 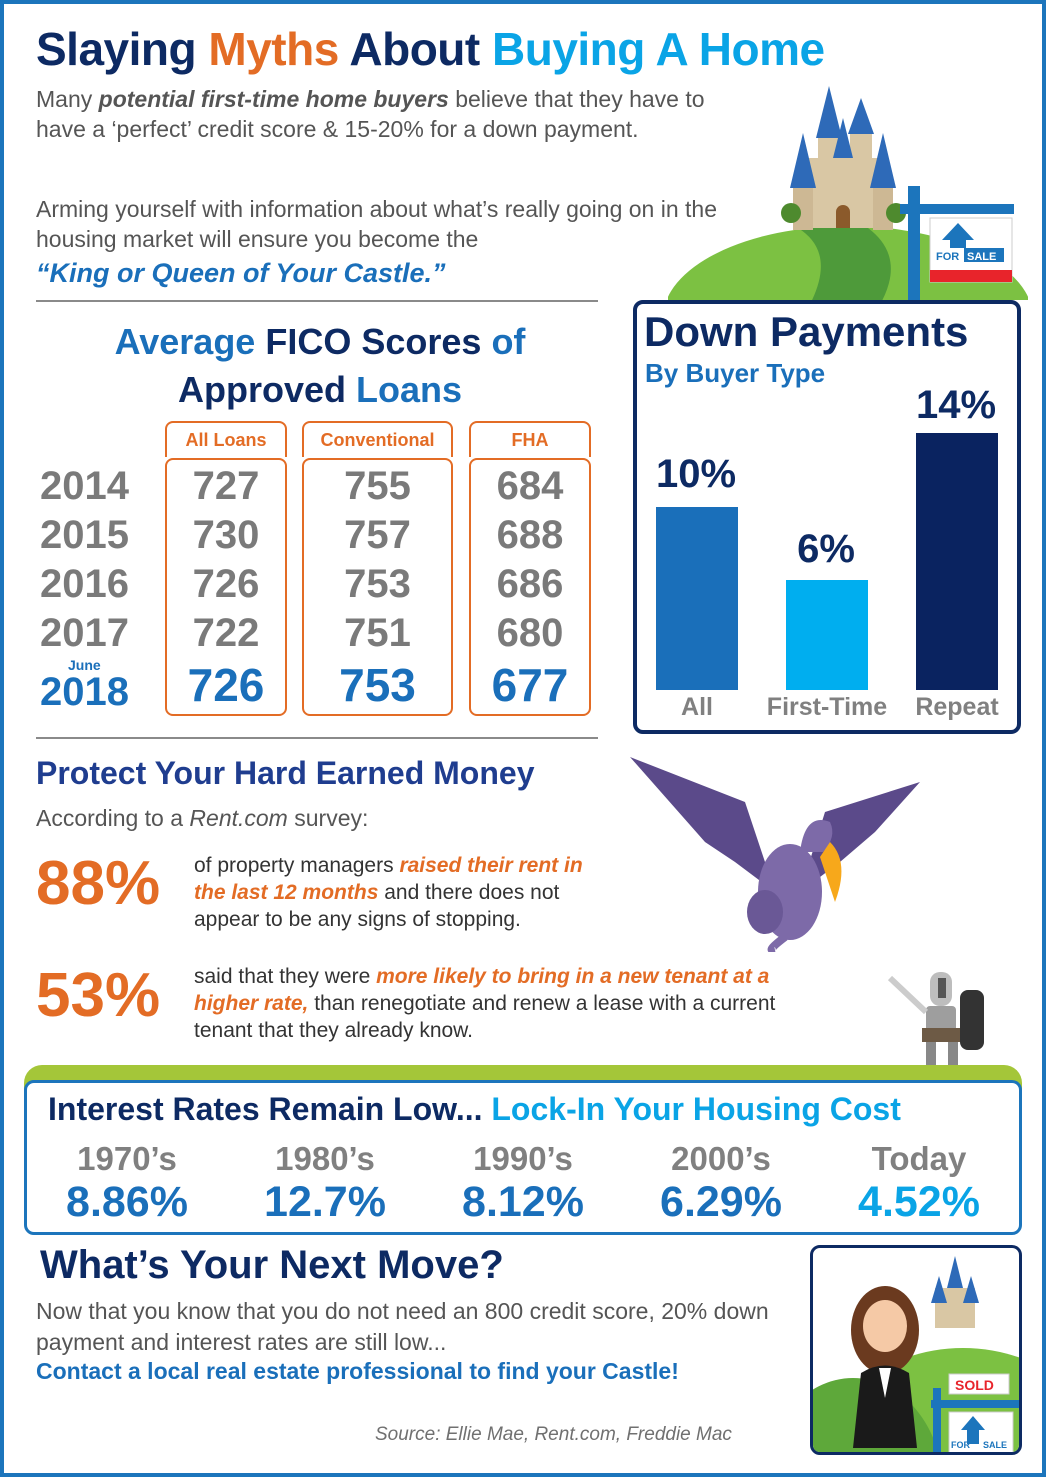 What do you see at coordinates (957, 561) in the screenshot?
I see `bar-repeat` at bounding box center [957, 561].